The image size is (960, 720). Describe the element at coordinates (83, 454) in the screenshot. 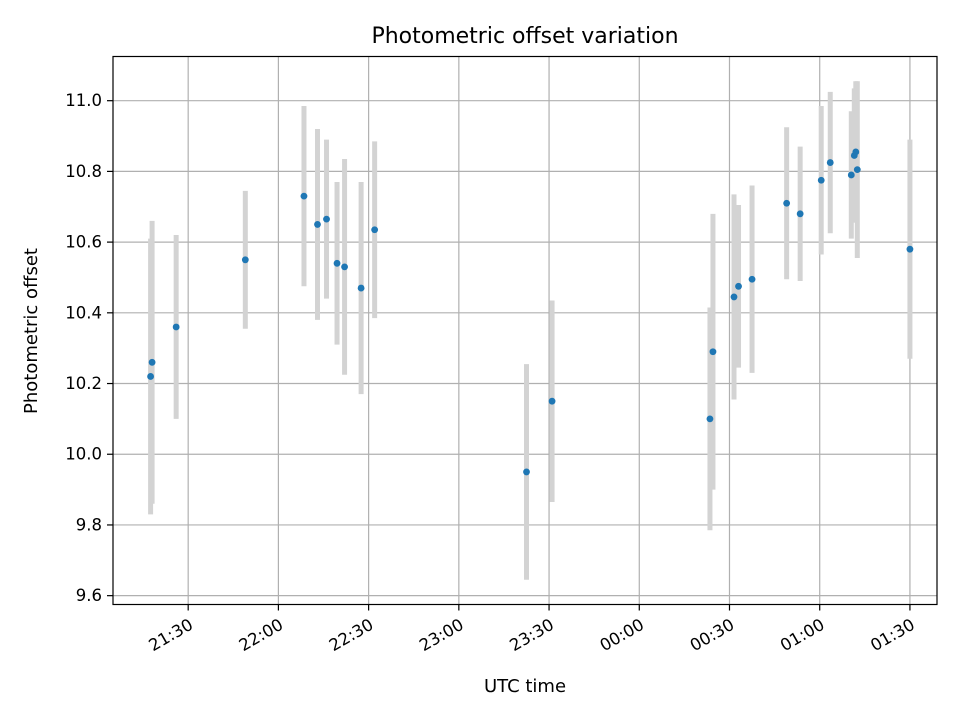

I see `y-tick-label: 10.0` at that location.